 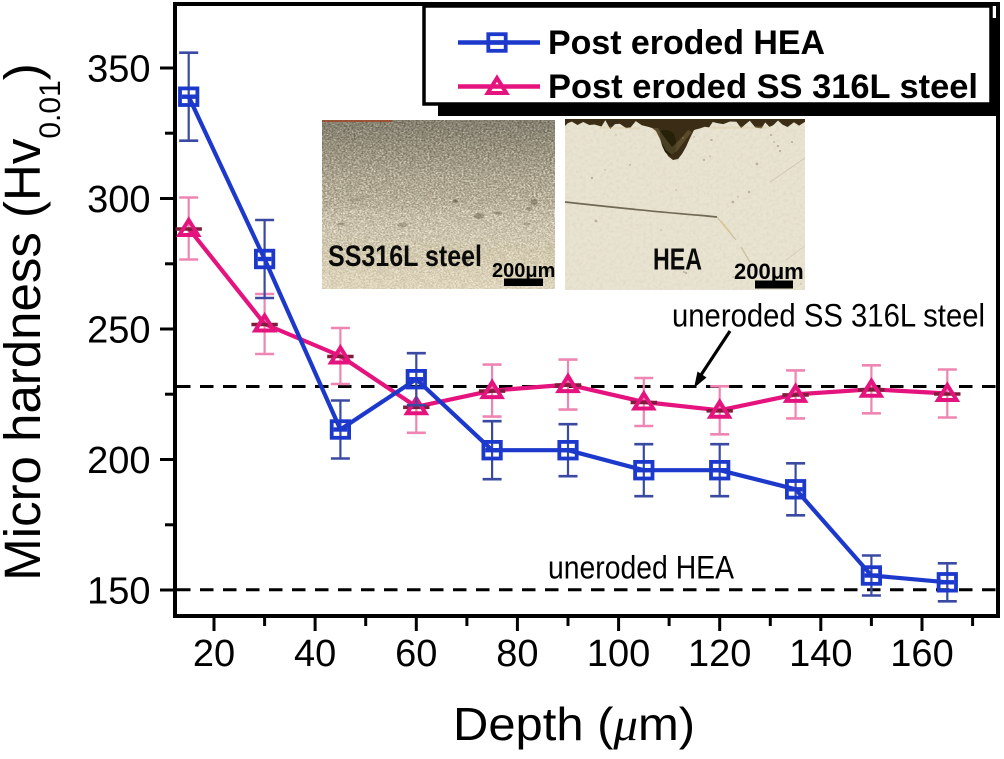 I want to click on svg-text: 160, so click(x=921, y=654).